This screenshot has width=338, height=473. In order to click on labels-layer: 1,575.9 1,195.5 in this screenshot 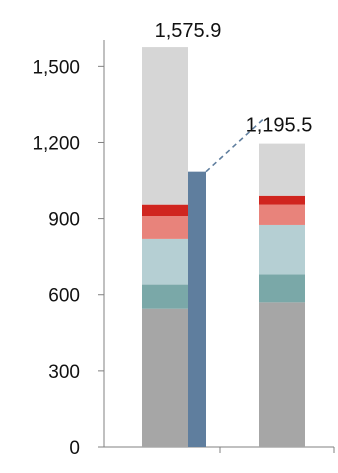, I will do `click(234, 78)`.